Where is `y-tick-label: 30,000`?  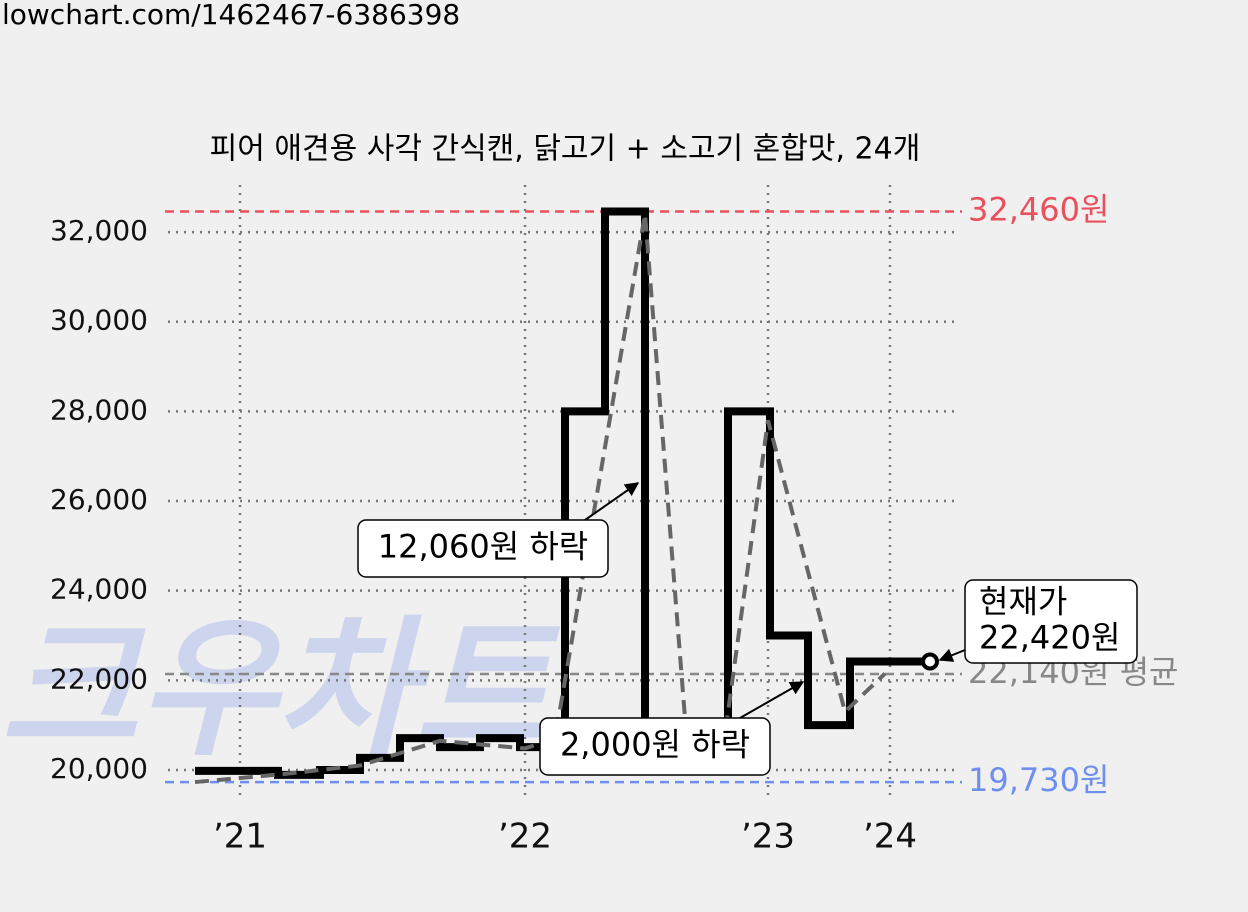 y-tick-label: 30,000 is located at coordinates (99, 320).